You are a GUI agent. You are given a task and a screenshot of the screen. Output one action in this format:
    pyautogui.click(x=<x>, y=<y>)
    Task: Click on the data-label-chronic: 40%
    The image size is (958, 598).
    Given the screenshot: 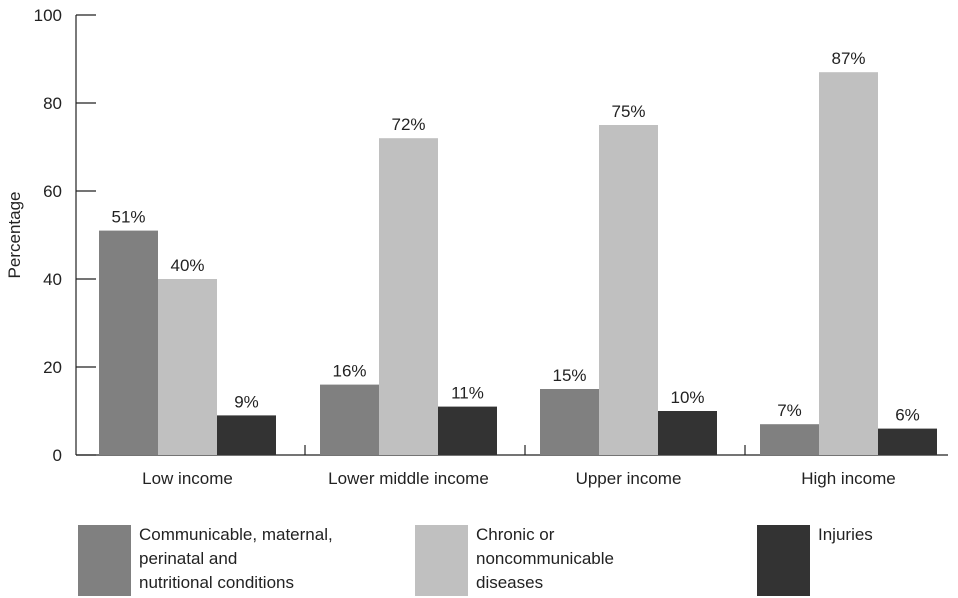 What is the action you would take?
    pyautogui.click(x=187, y=265)
    